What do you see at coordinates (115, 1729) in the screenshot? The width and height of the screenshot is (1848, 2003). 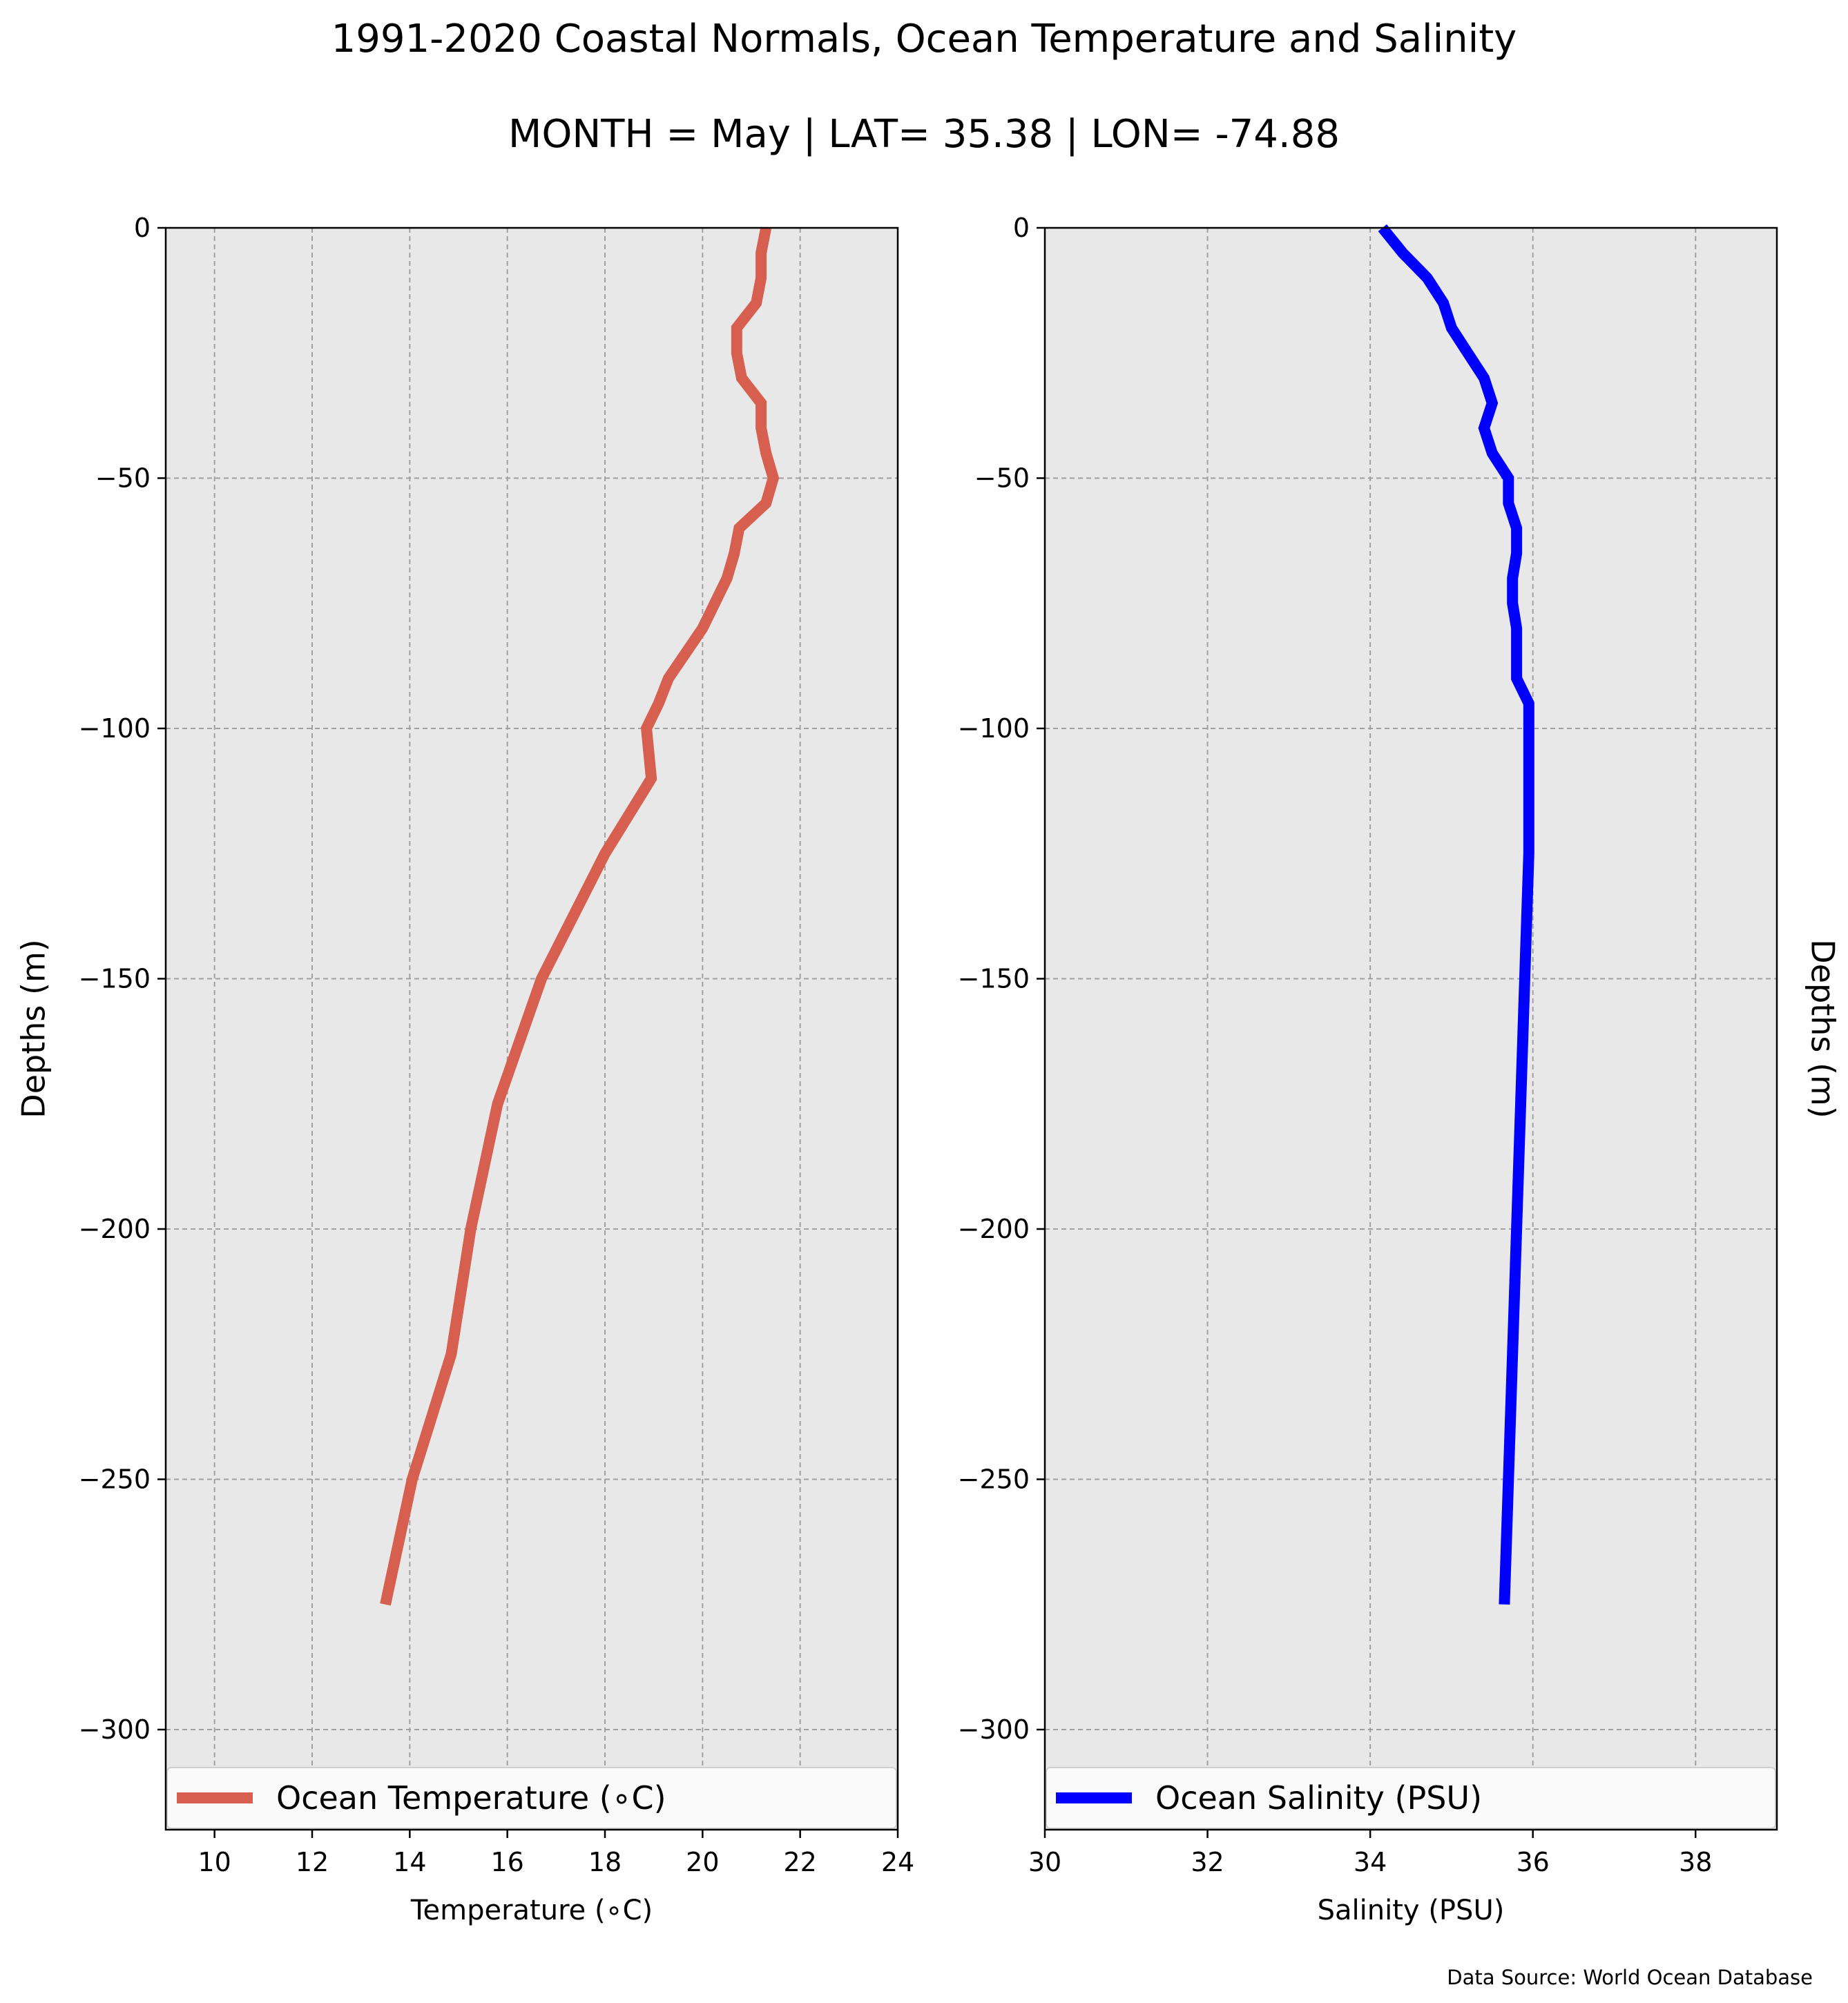 I see `temperature-y-tick-label: −300` at bounding box center [115, 1729].